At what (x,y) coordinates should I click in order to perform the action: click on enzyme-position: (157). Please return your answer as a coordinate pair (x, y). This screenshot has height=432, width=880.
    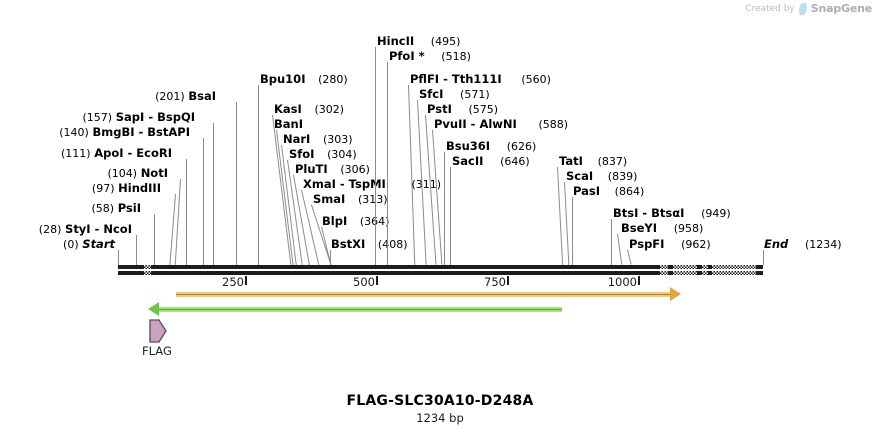
    Looking at the image, I should click on (97, 117).